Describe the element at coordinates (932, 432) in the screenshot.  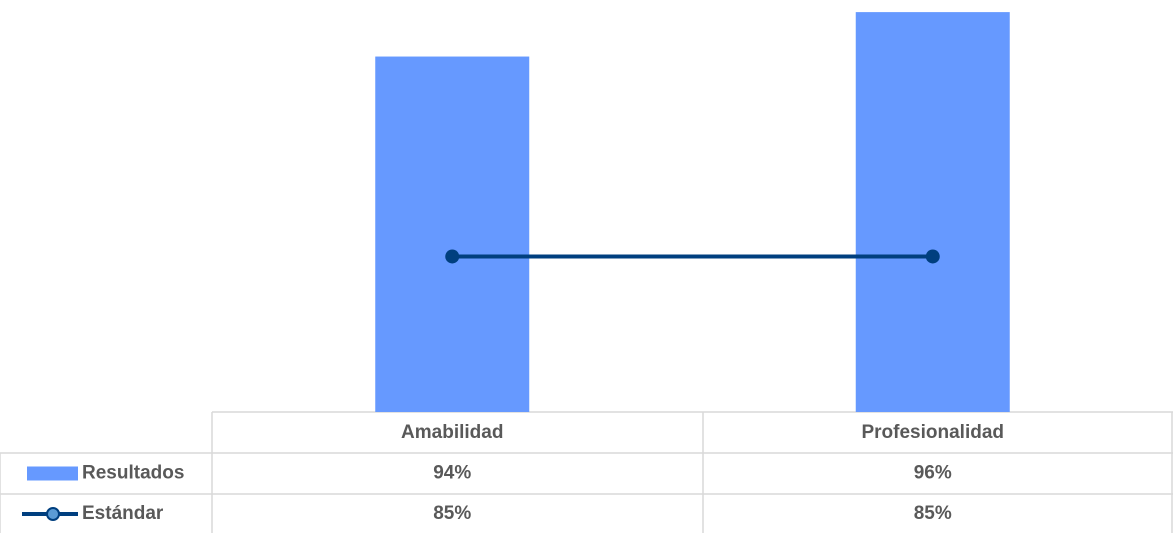
I see `category-label: Profesionalidad` at that location.